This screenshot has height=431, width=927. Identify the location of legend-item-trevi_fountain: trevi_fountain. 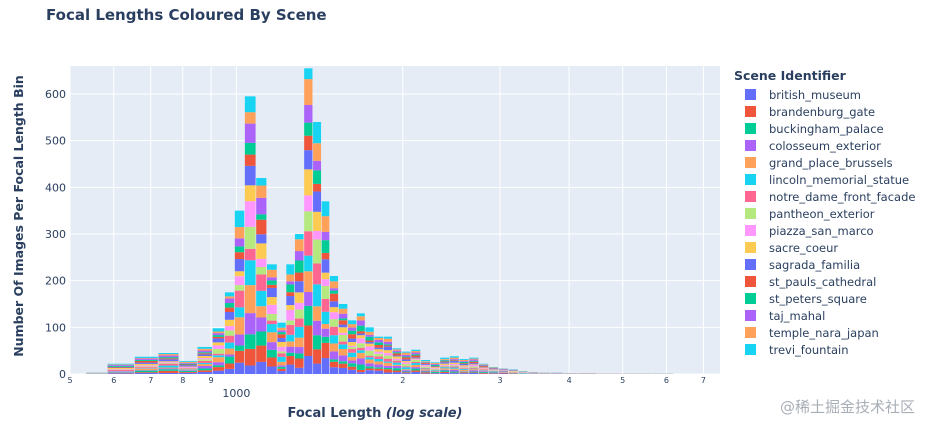
(834, 349).